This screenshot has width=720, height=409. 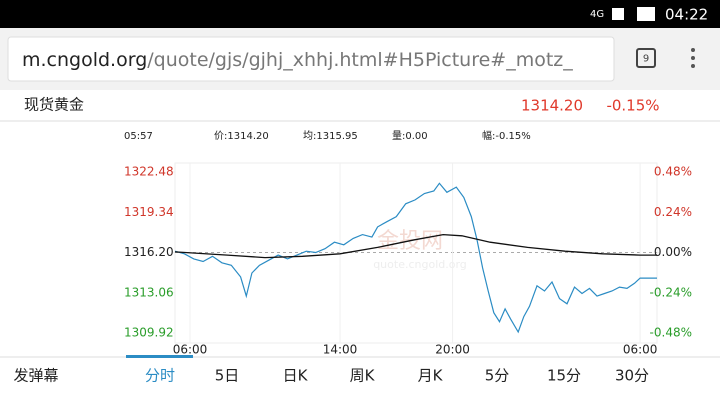 What do you see at coordinates (241, 136) in the screenshot?
I see `info-item: 价:1314.20` at bounding box center [241, 136].